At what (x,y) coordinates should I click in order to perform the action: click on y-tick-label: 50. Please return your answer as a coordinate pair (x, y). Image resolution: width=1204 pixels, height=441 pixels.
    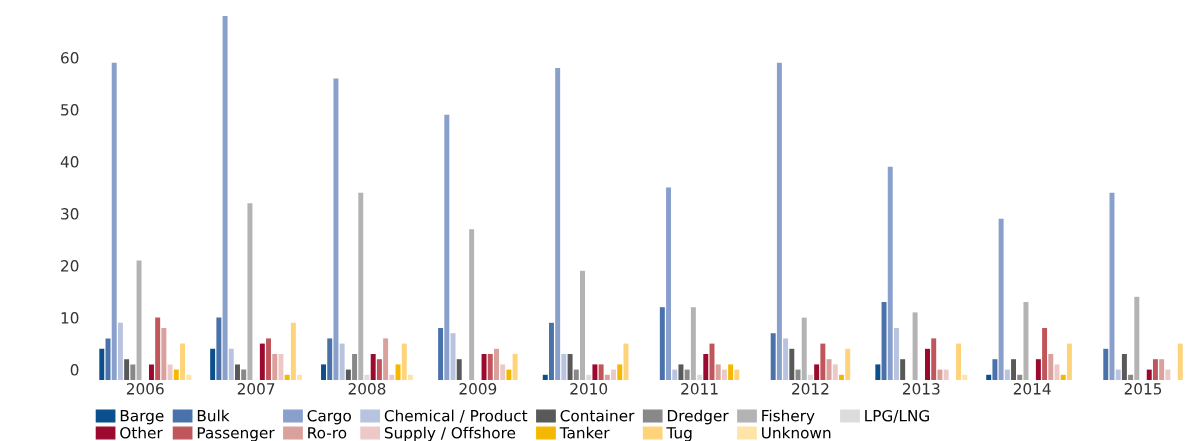
    Looking at the image, I should click on (70, 110).